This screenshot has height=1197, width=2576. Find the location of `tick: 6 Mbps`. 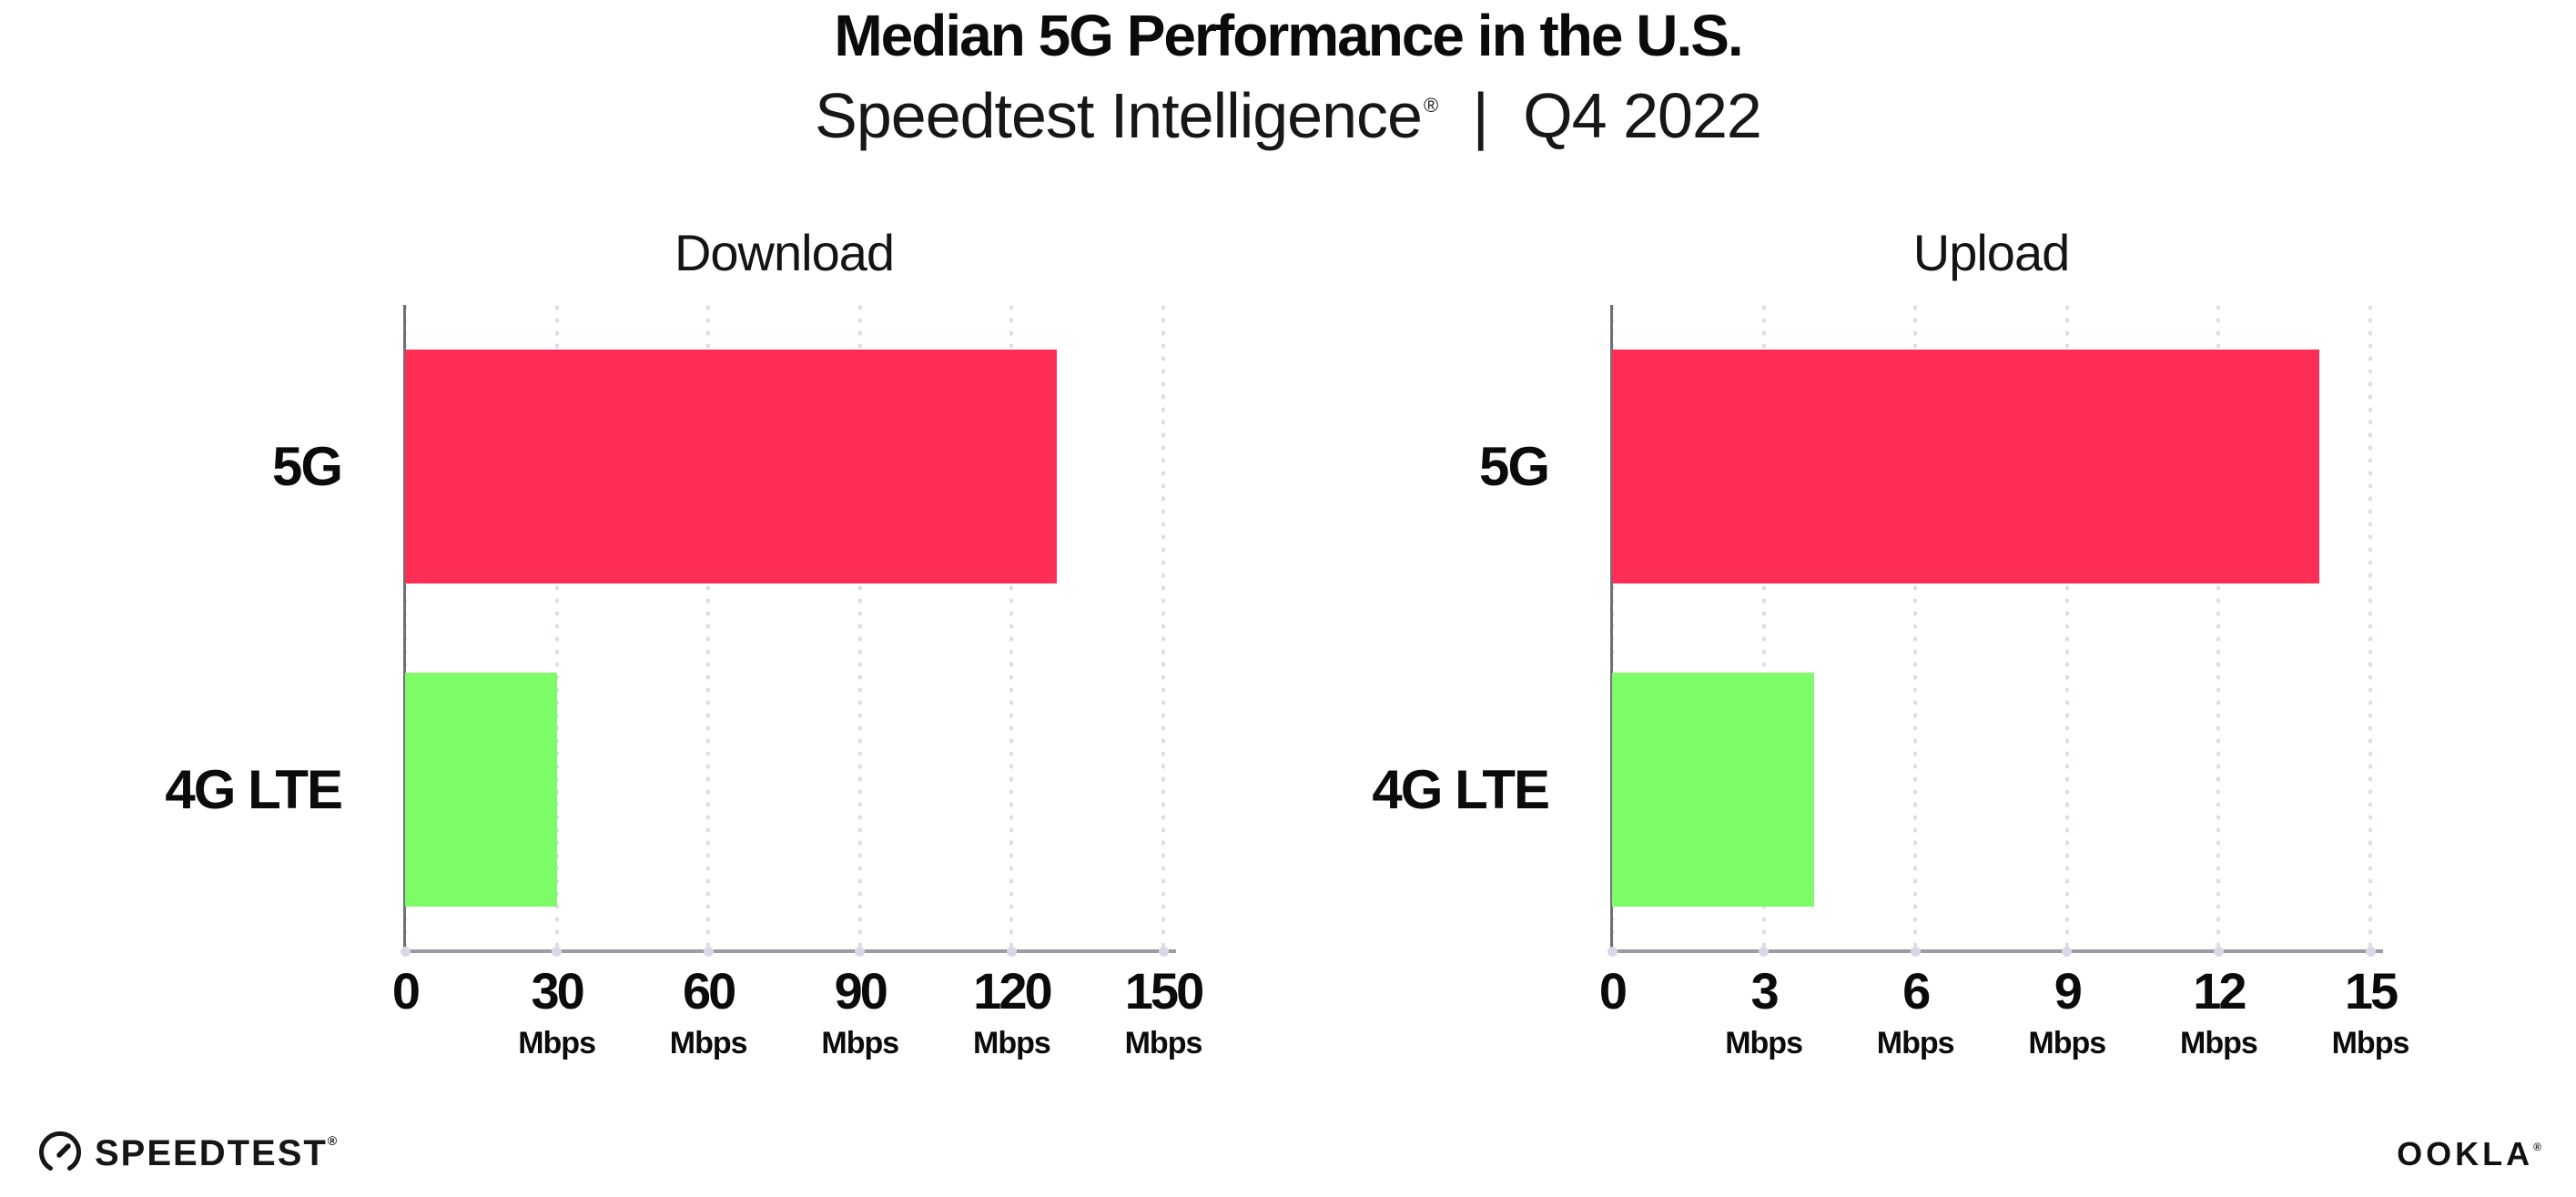

tick: 6 Mbps is located at coordinates (1915, 1011).